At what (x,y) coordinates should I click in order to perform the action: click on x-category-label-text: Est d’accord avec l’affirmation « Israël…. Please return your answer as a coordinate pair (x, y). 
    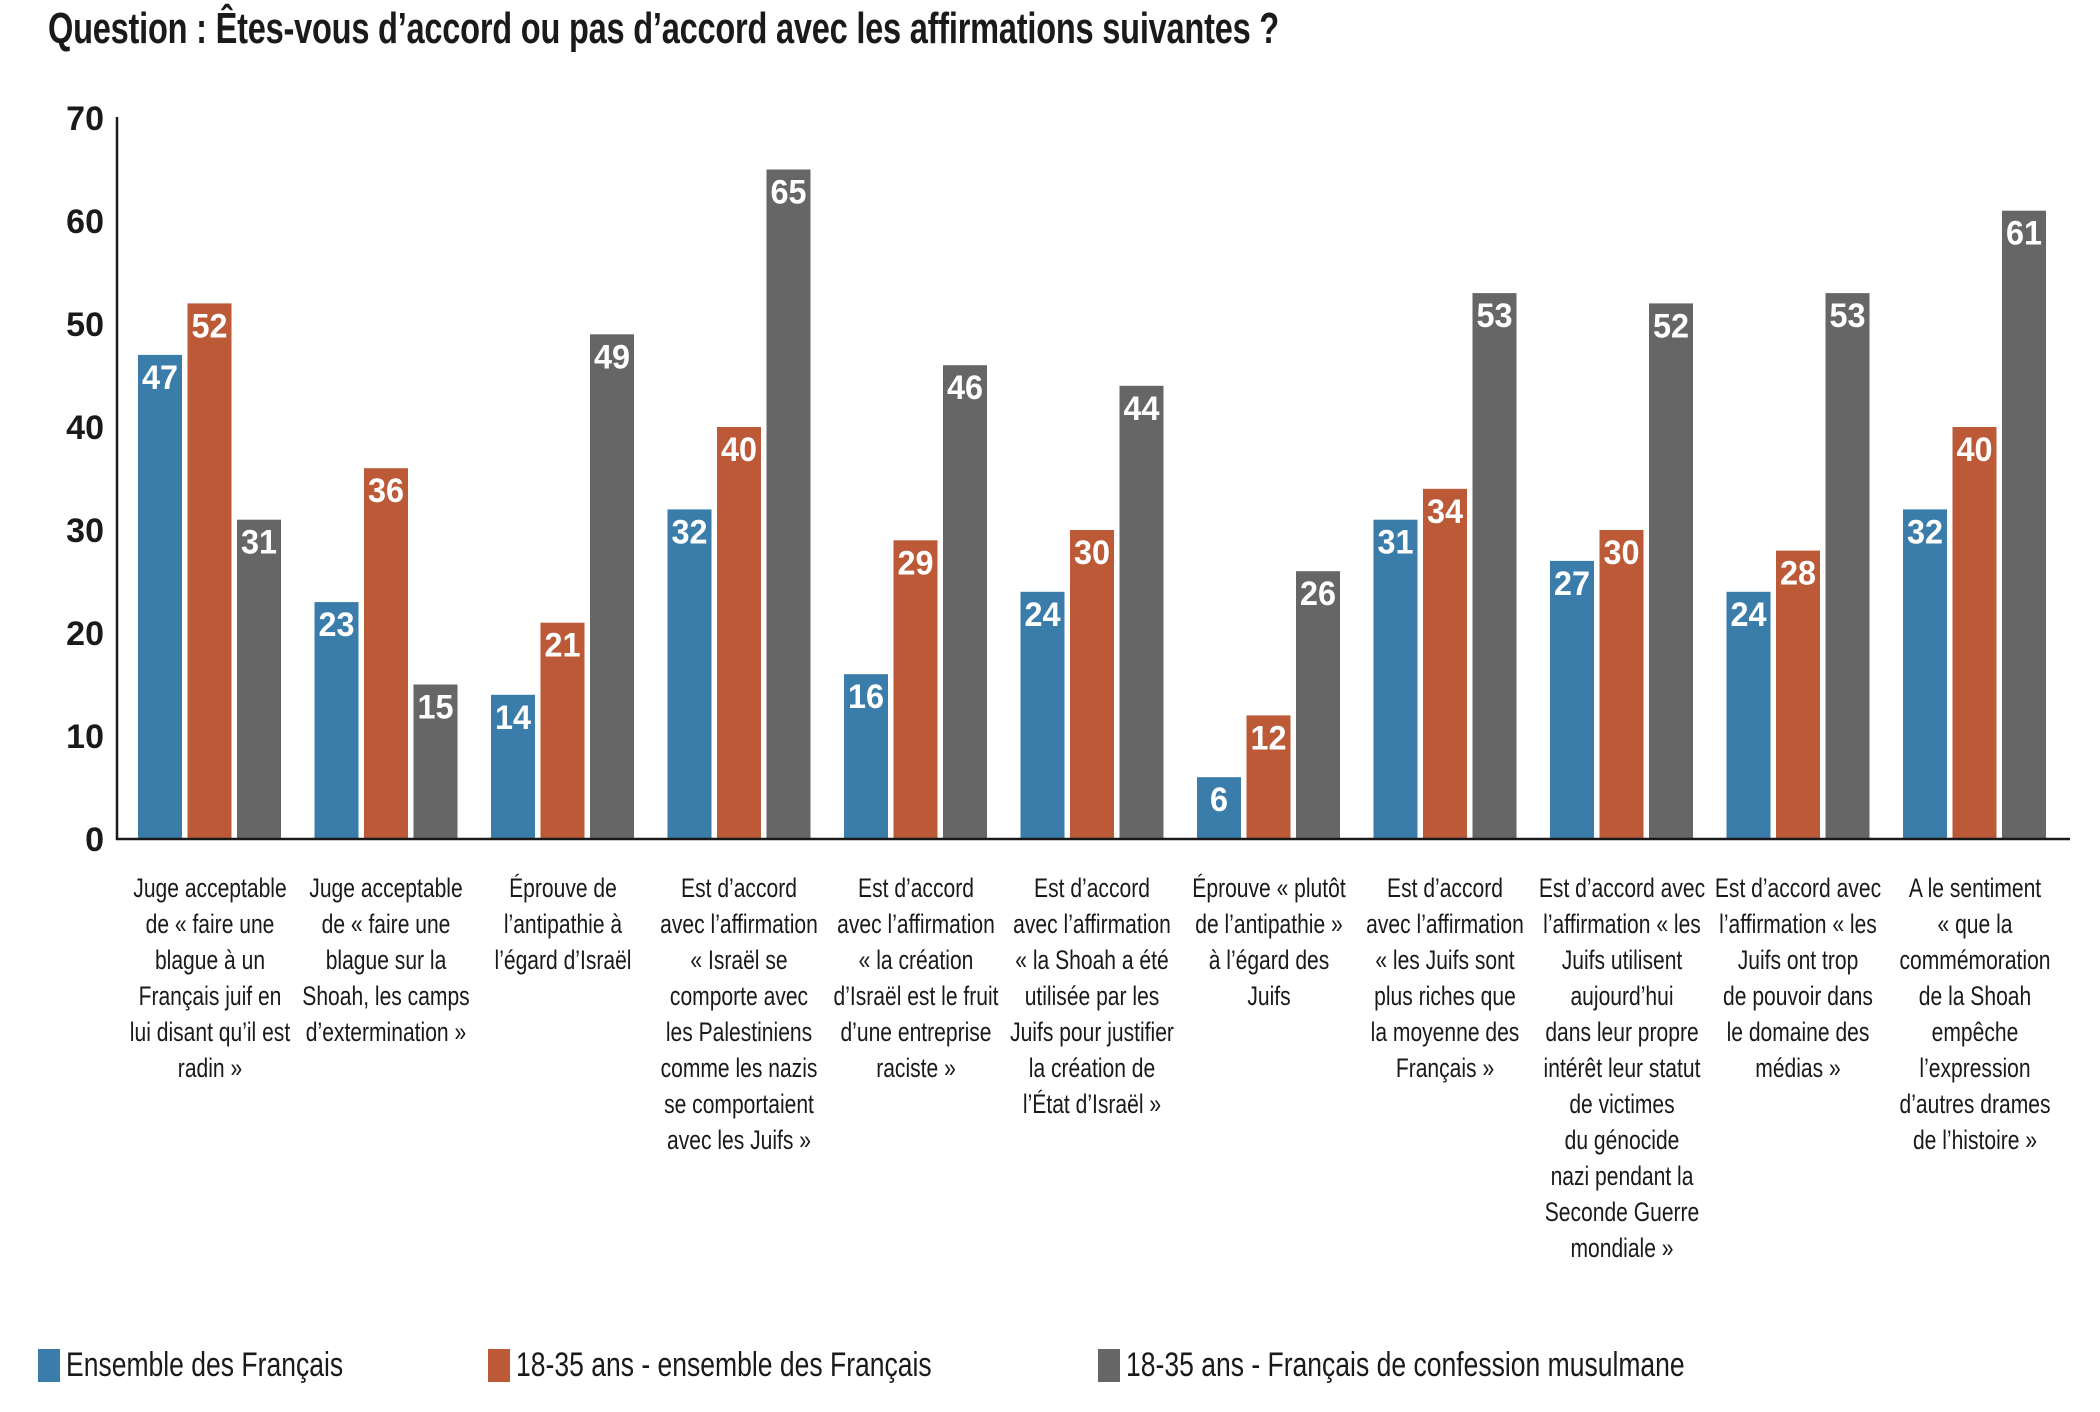
    Looking at the image, I should click on (739, 1014).